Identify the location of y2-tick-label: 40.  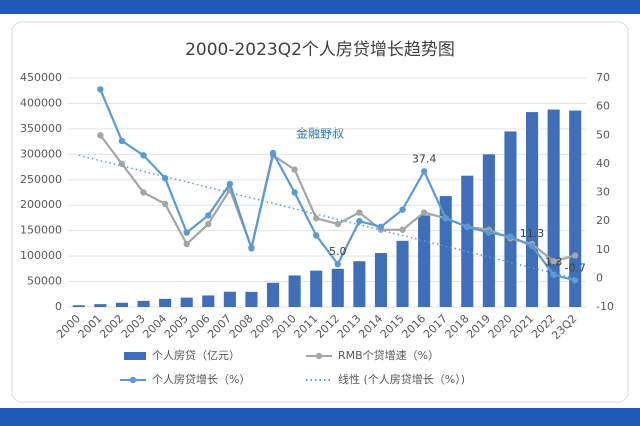
(603, 163).